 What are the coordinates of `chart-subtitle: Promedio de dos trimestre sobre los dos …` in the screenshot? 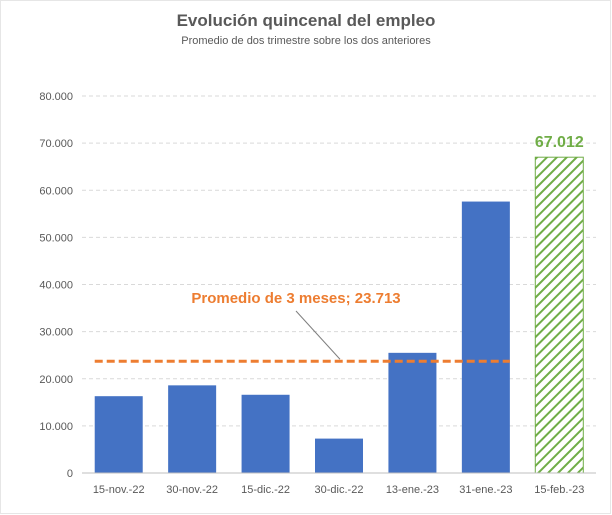 It's located at (306, 41).